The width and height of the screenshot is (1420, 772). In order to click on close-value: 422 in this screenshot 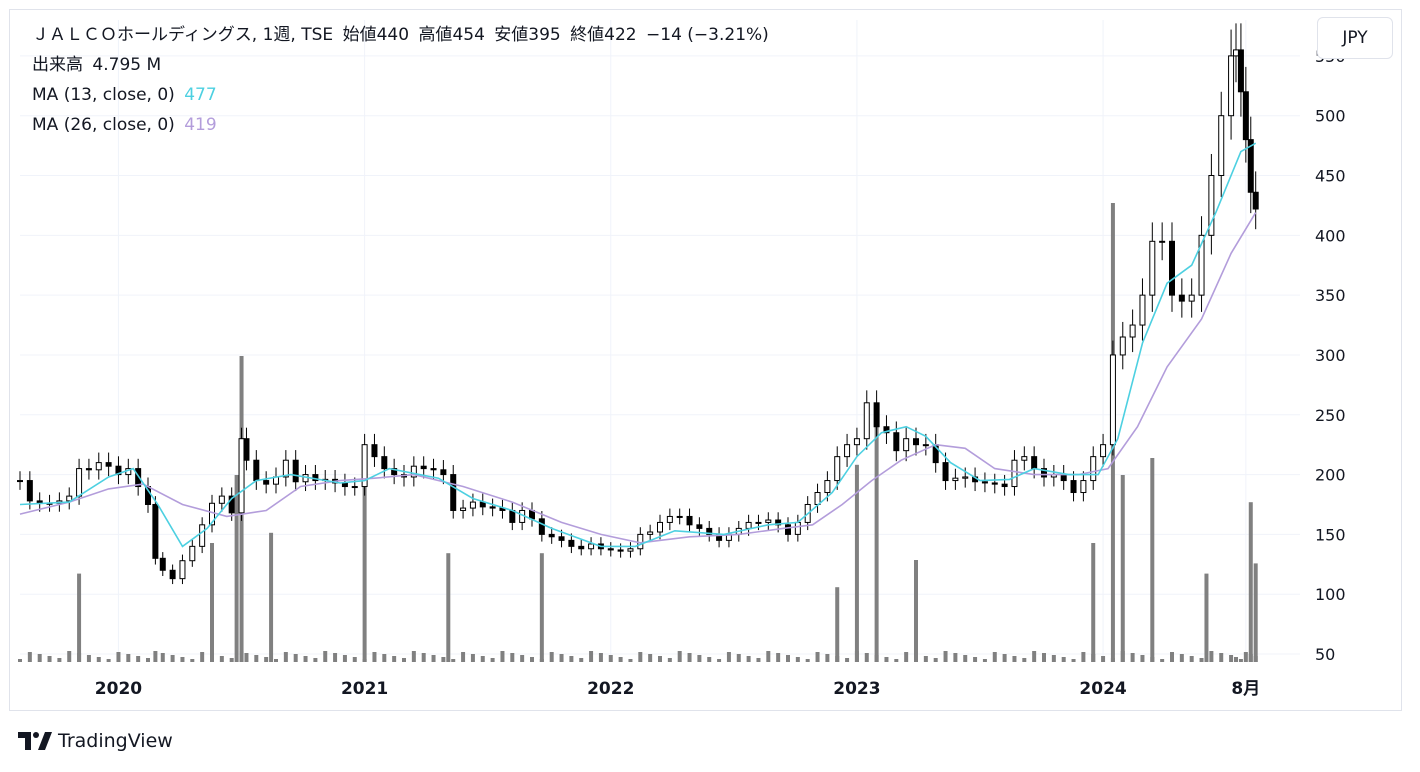, I will do `click(620, 35)`.